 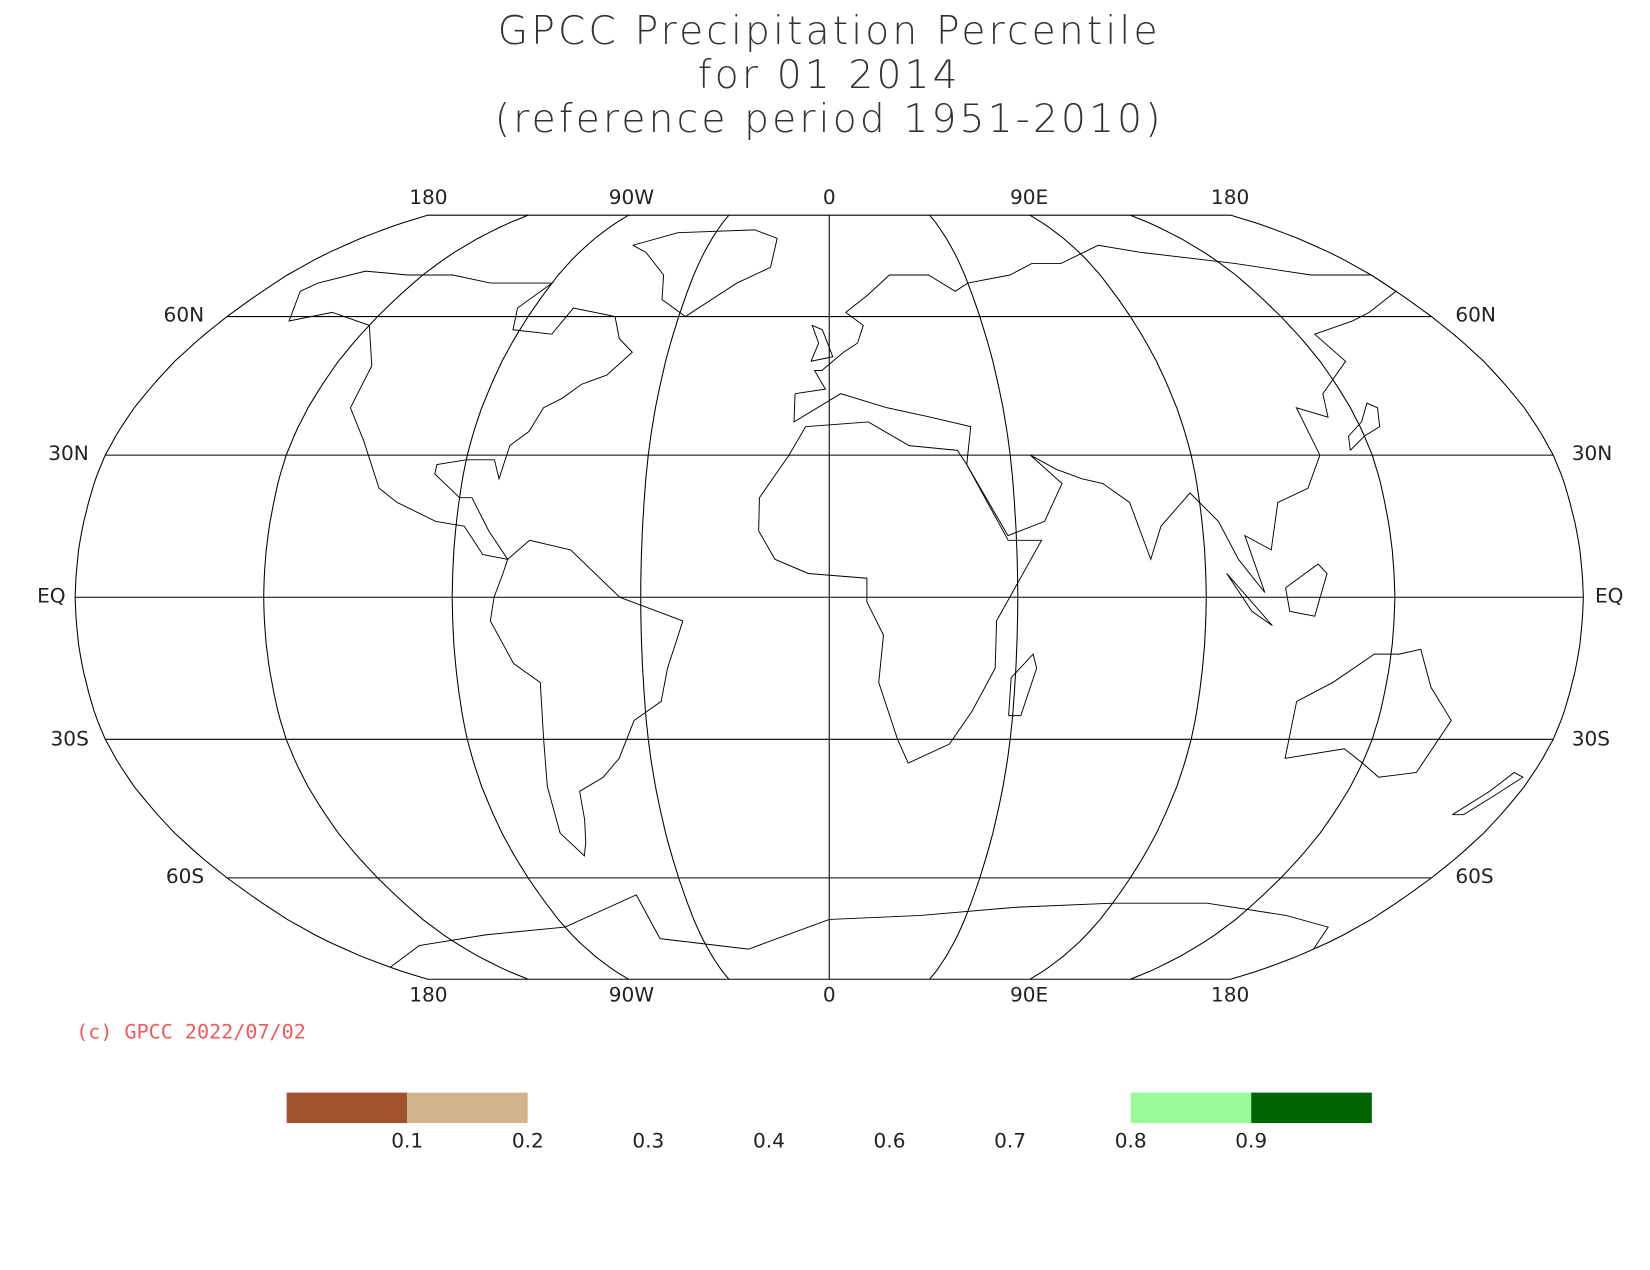 I want to click on lon-label-bottom: 90W, so click(x=632, y=995).